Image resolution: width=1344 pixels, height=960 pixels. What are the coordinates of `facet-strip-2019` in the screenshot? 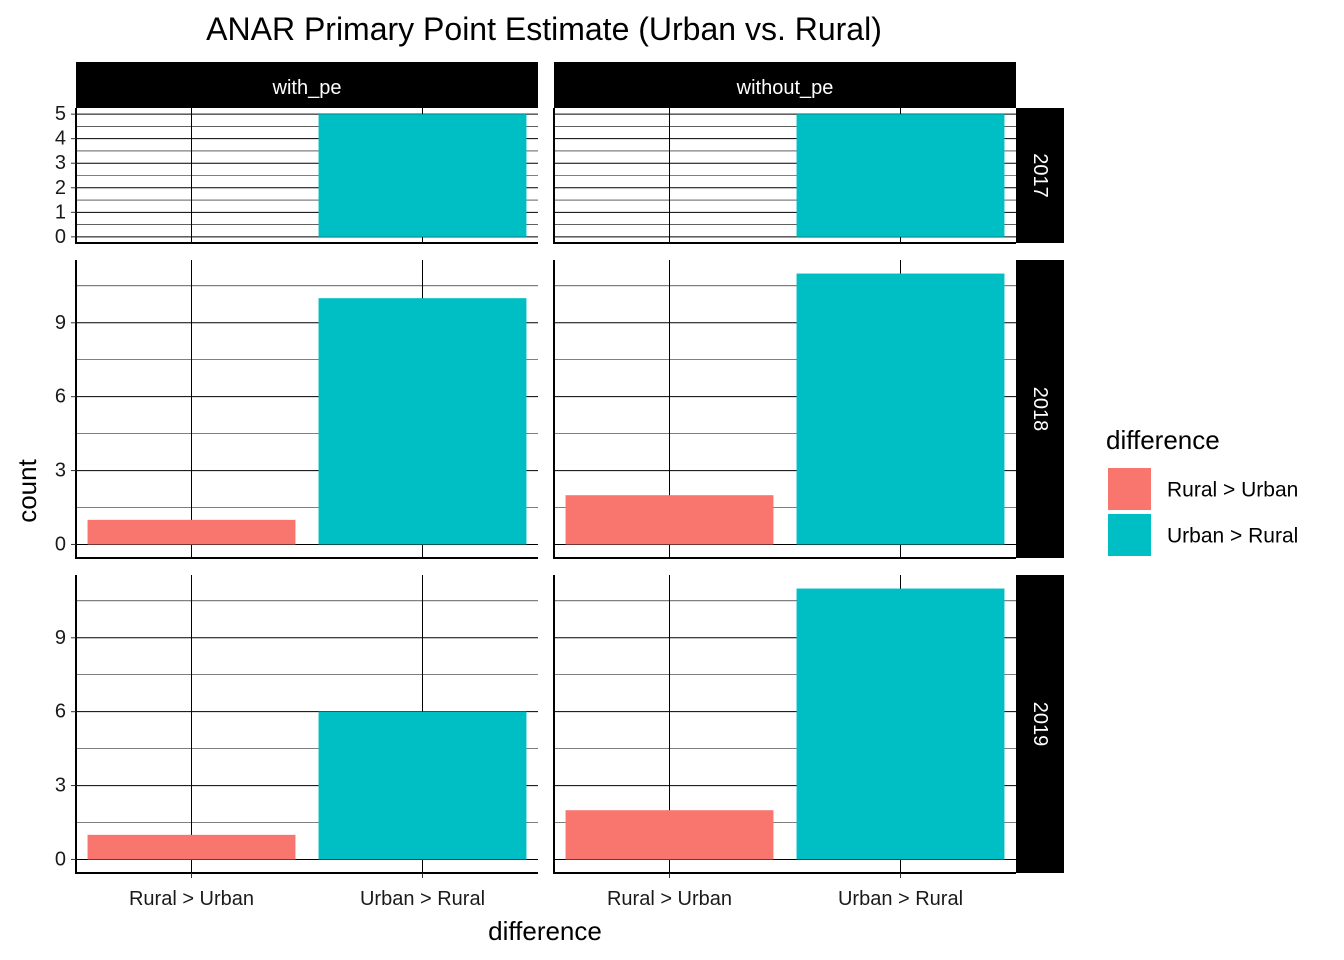 It's located at (1040, 724).